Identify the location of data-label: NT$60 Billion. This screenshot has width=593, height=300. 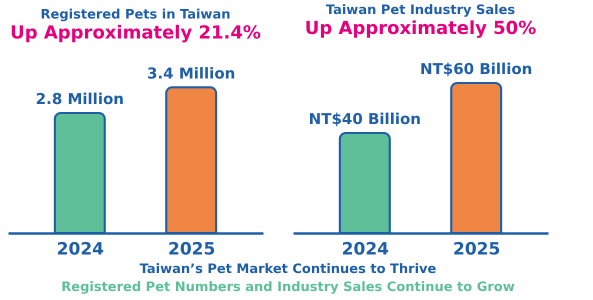
(476, 69).